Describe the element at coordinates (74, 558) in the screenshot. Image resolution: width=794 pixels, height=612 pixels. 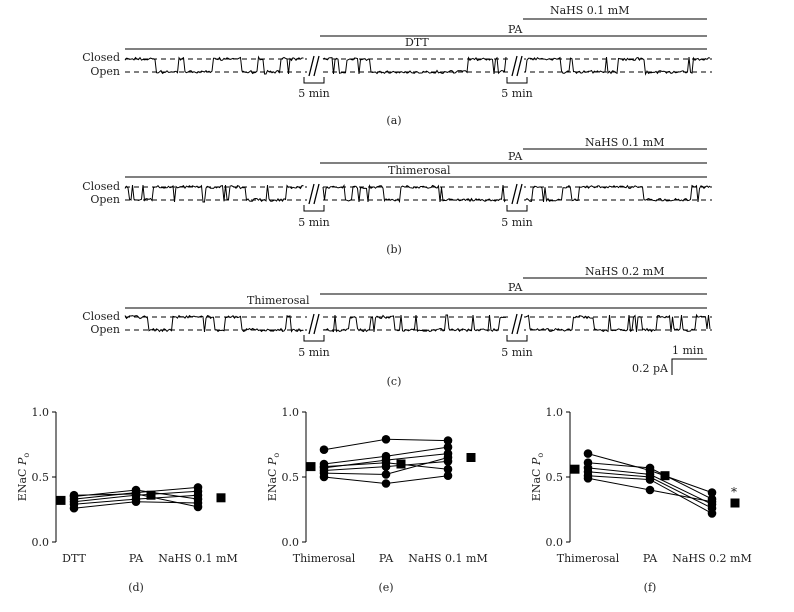
I see `x-category-label: DTT` at that location.